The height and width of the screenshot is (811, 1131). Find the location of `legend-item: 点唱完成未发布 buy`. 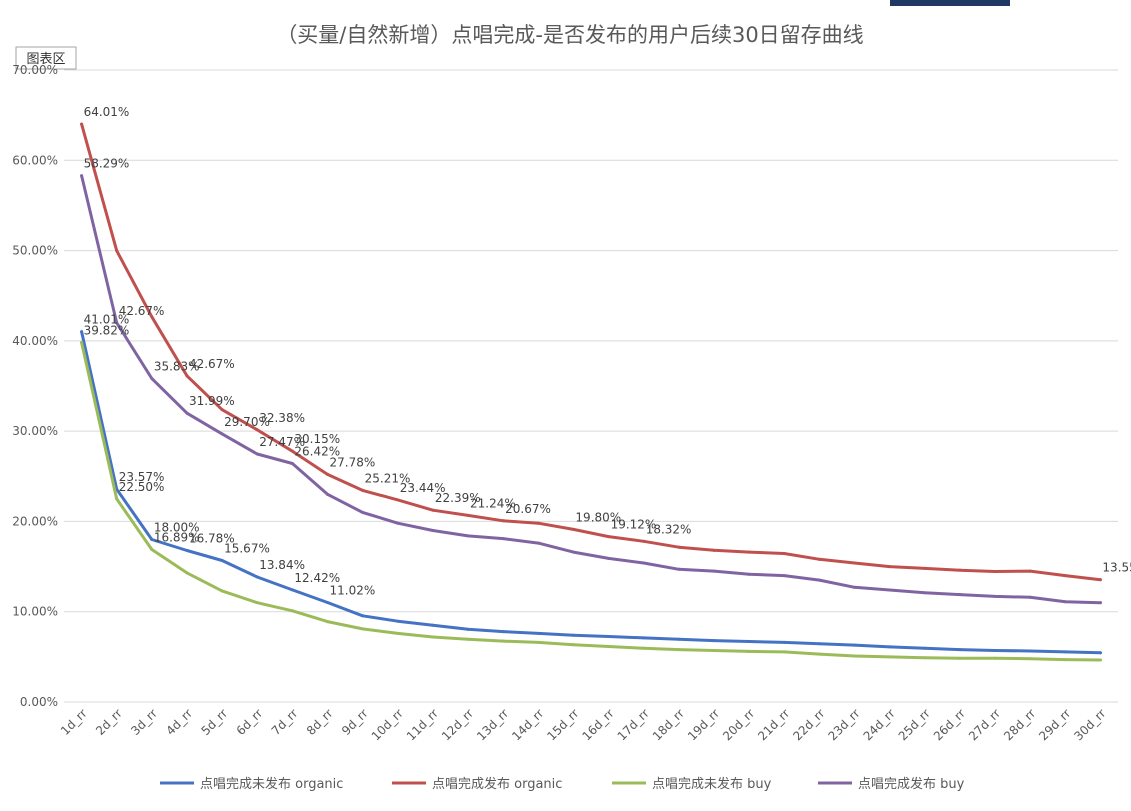

legend-item: 点唱完成未发布 buy is located at coordinates (692, 784).